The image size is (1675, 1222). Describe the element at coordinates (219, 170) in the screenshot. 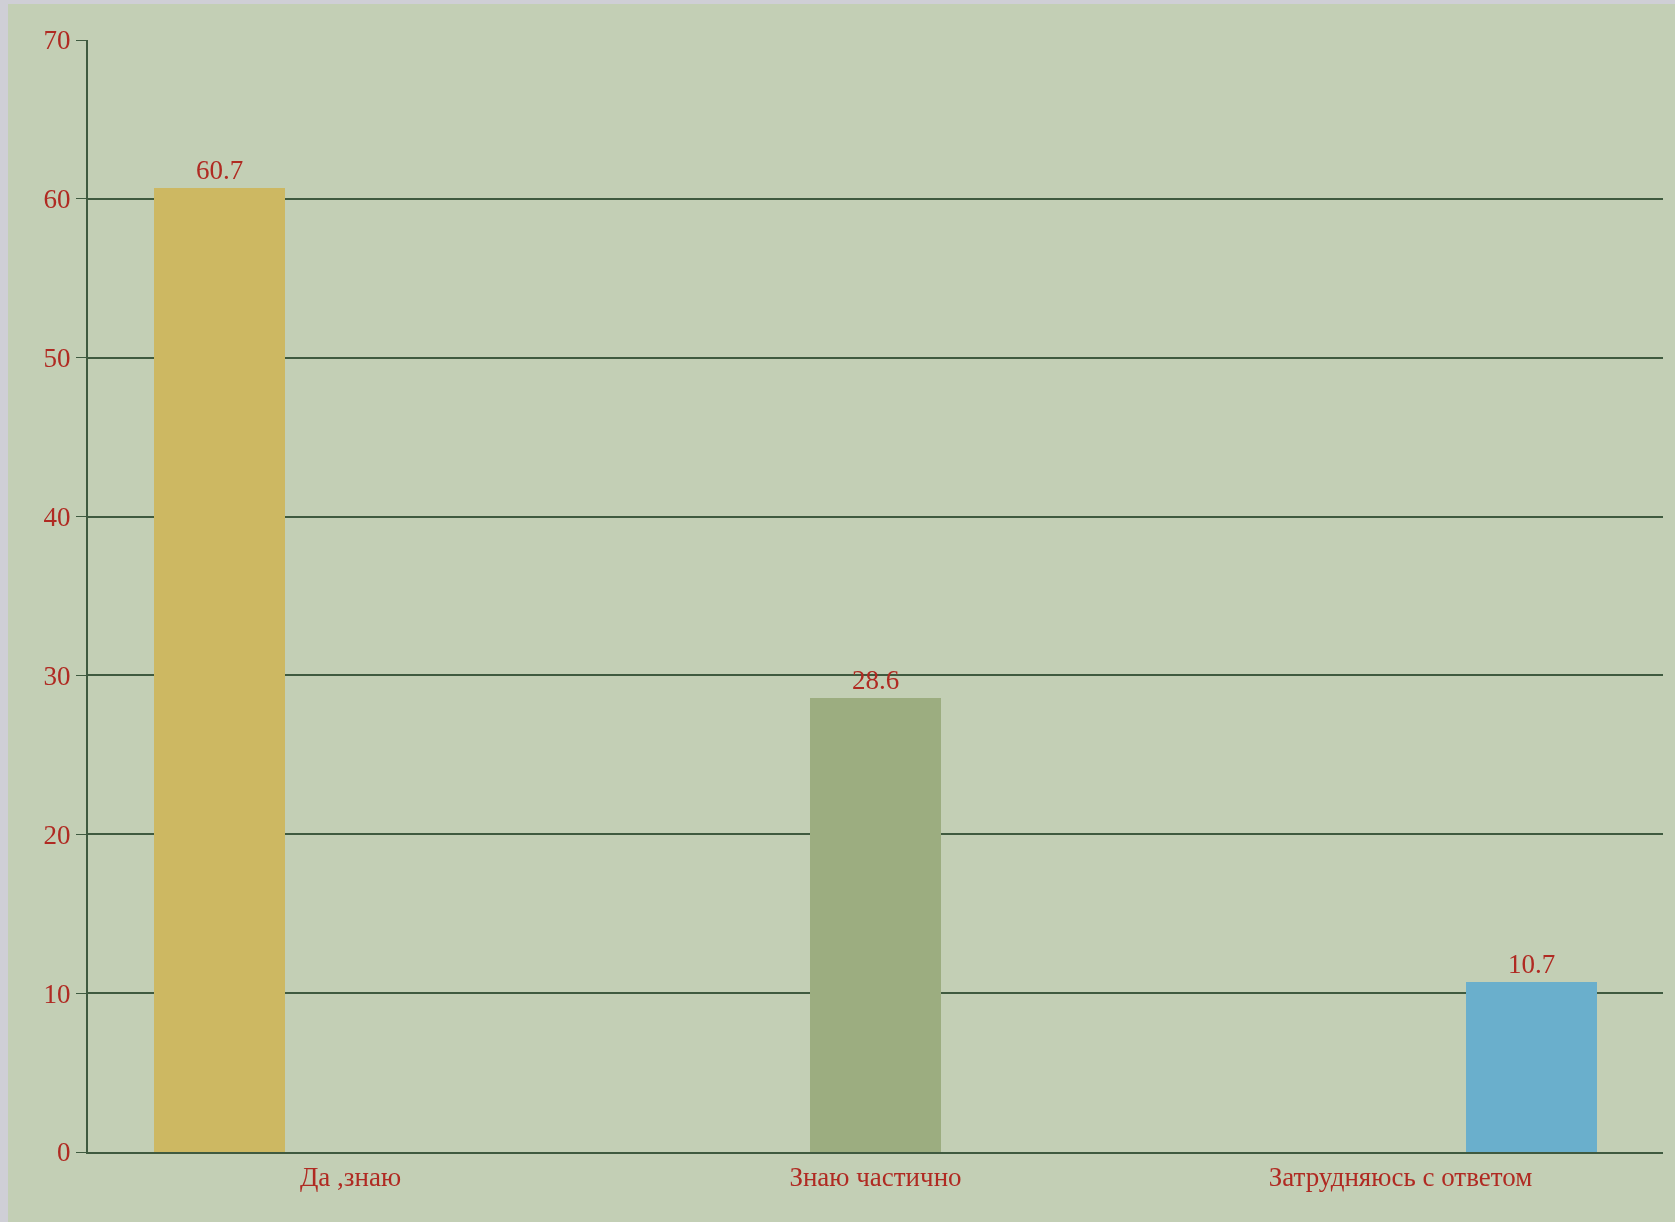

I see `data-label: 60.7` at that location.